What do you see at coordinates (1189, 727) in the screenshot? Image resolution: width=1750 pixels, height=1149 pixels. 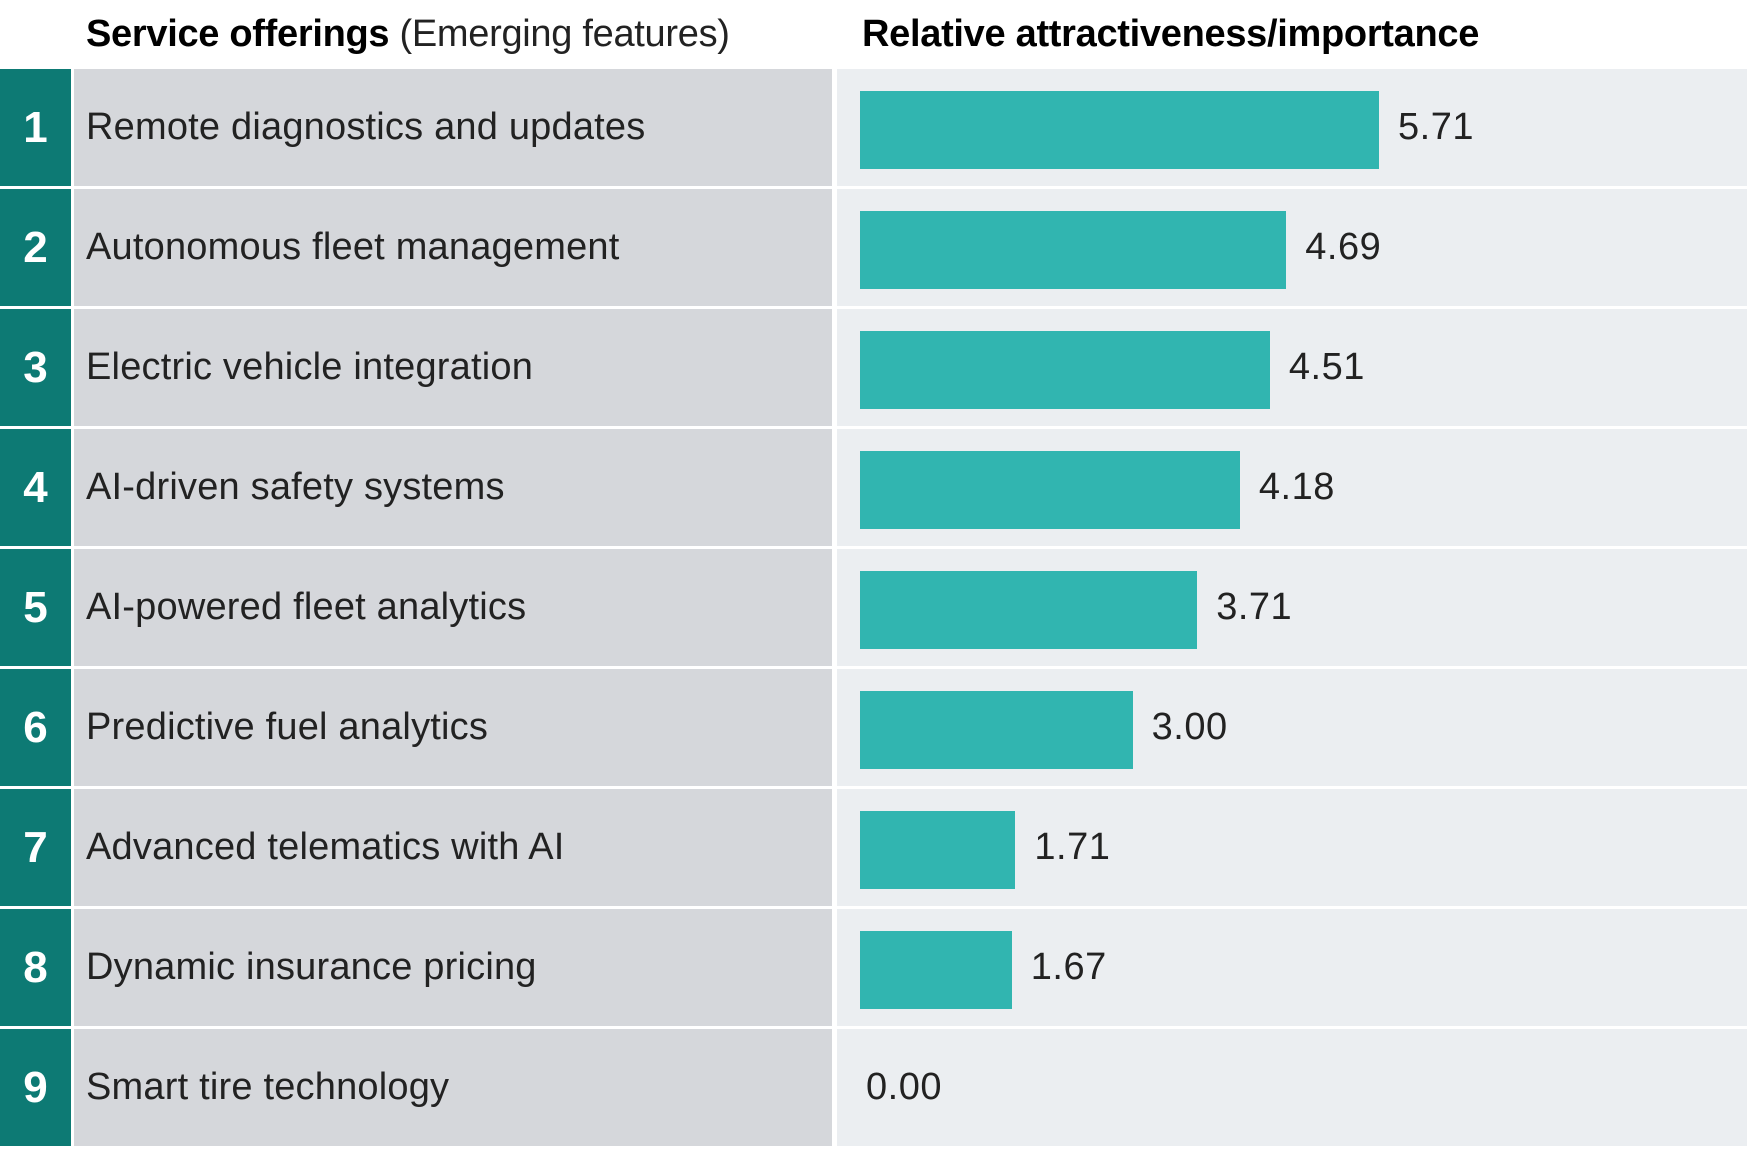 I see `value-label: 3.00` at bounding box center [1189, 727].